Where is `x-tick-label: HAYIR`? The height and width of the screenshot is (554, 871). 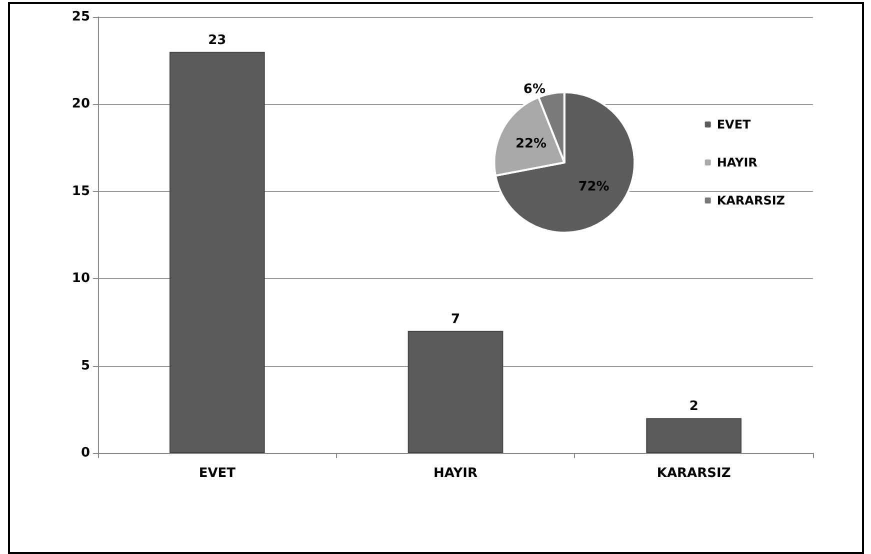 x-tick-label: HAYIR is located at coordinates (456, 473).